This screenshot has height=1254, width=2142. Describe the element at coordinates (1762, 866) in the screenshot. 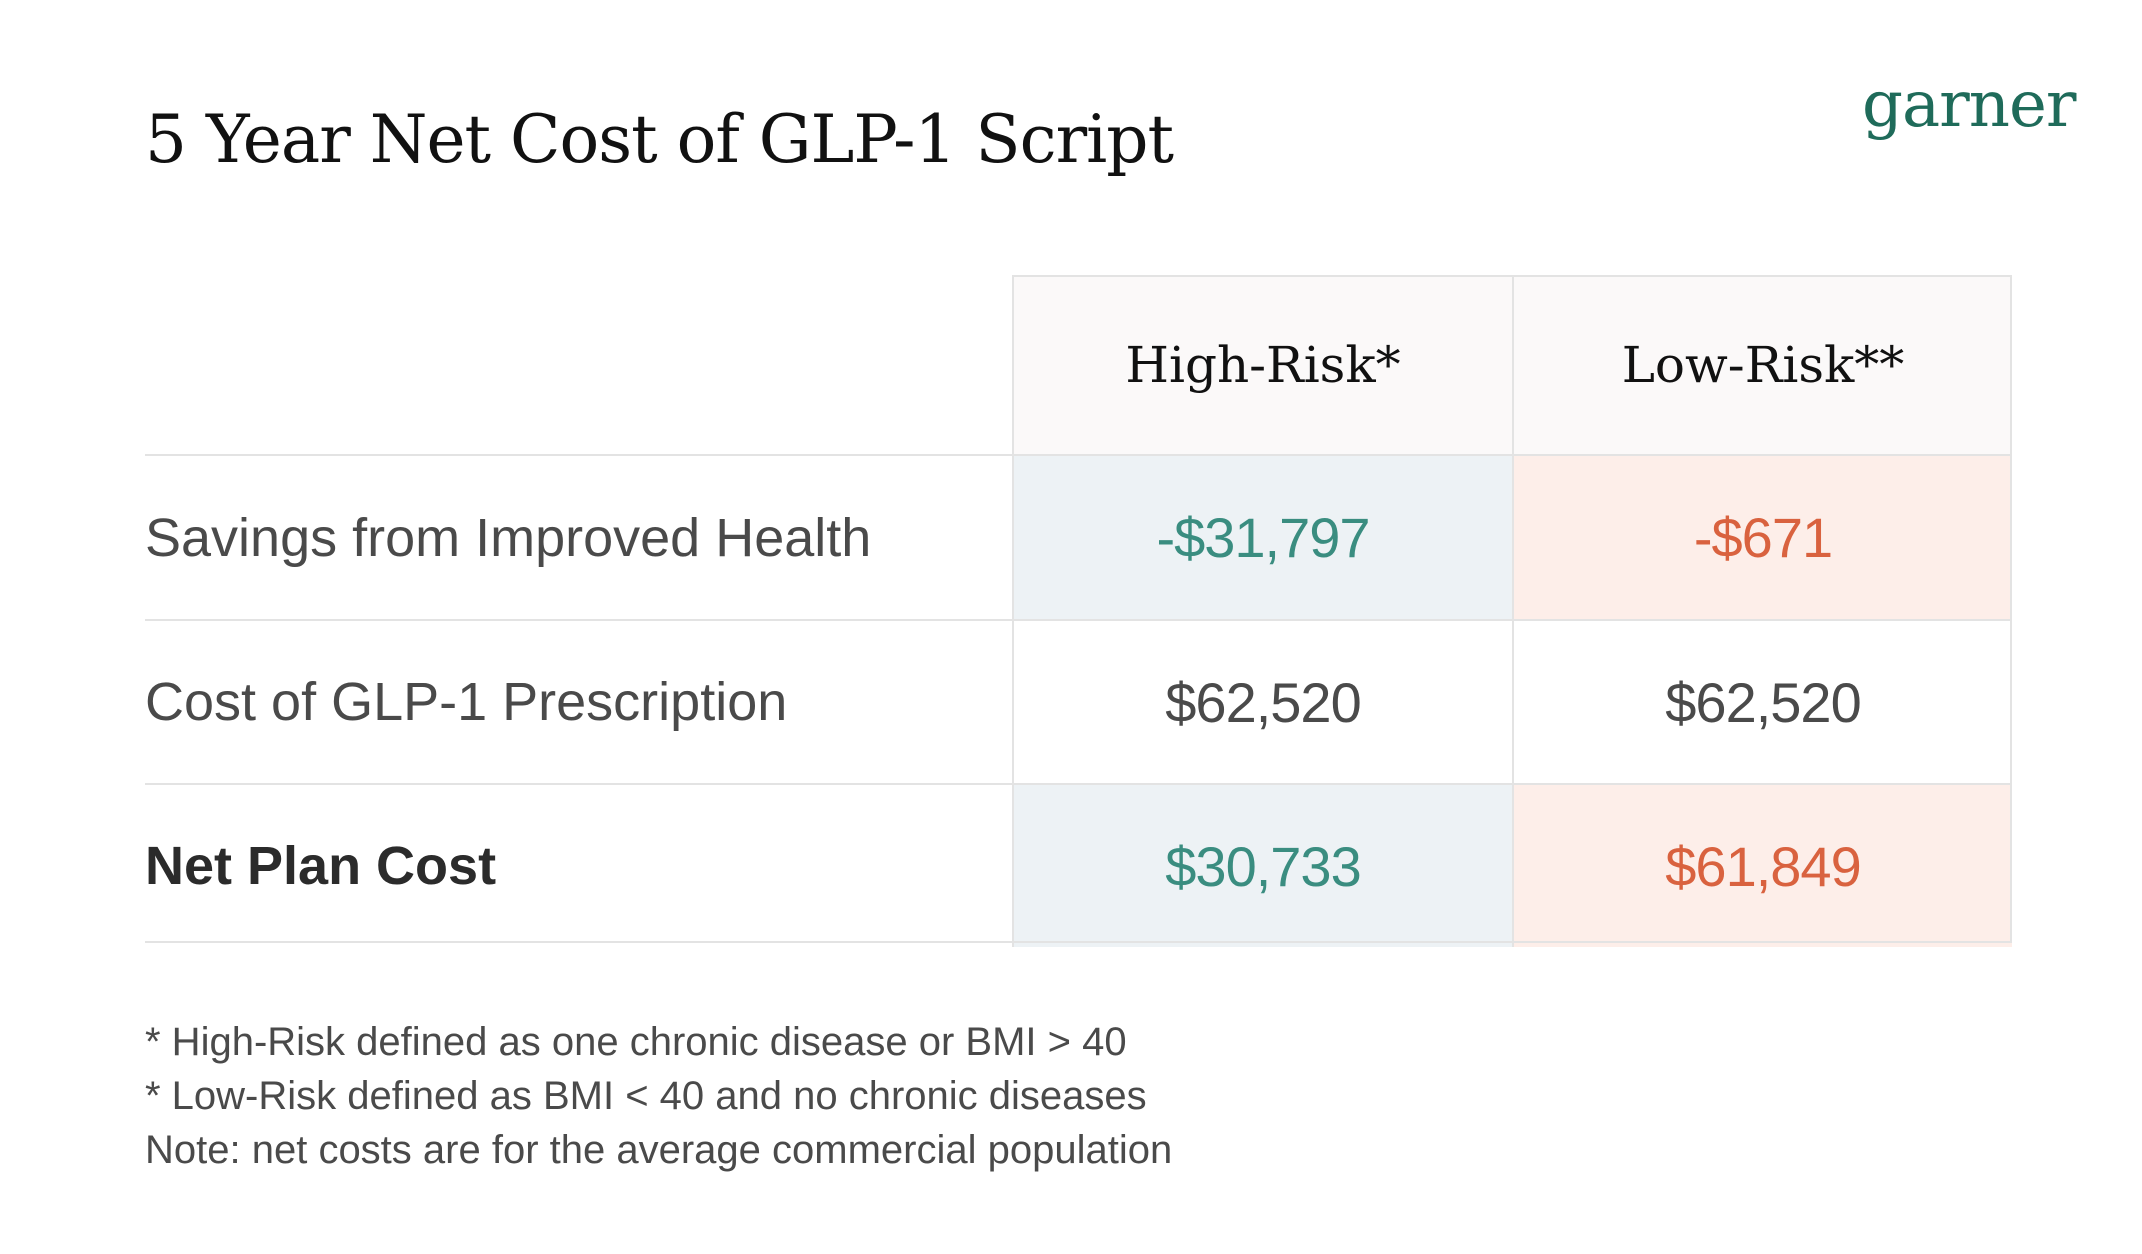

I see `cell-net-low-risk: $61,849` at that location.